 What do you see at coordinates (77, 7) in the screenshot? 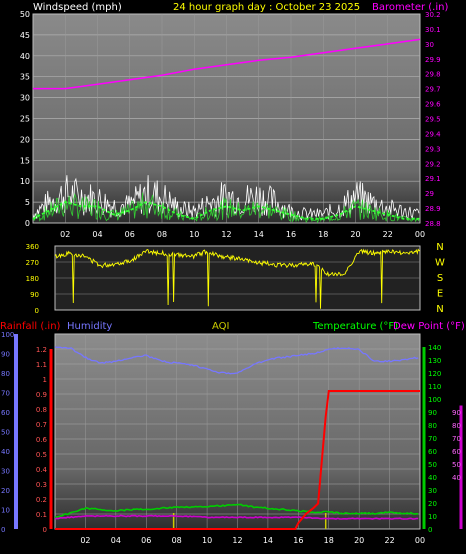
I see `windspeed-label: Windspeed (mph)` at bounding box center [77, 7].